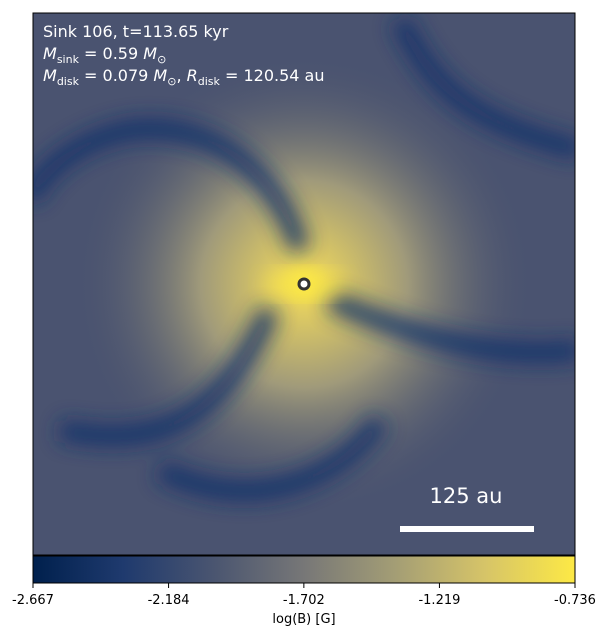 The height and width of the screenshot is (640, 606). I want to click on tick-label: -1.219, so click(439, 600).